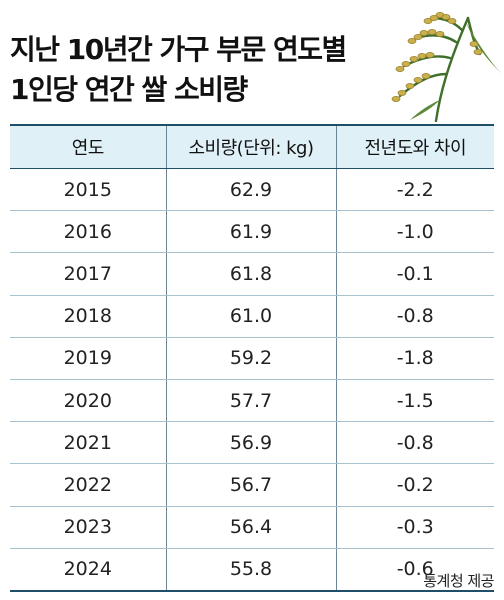 Image resolution: width=504 pixels, height=600 pixels. I want to click on title-line-2: 1인당 연간 쌀 소비량, so click(129, 89).